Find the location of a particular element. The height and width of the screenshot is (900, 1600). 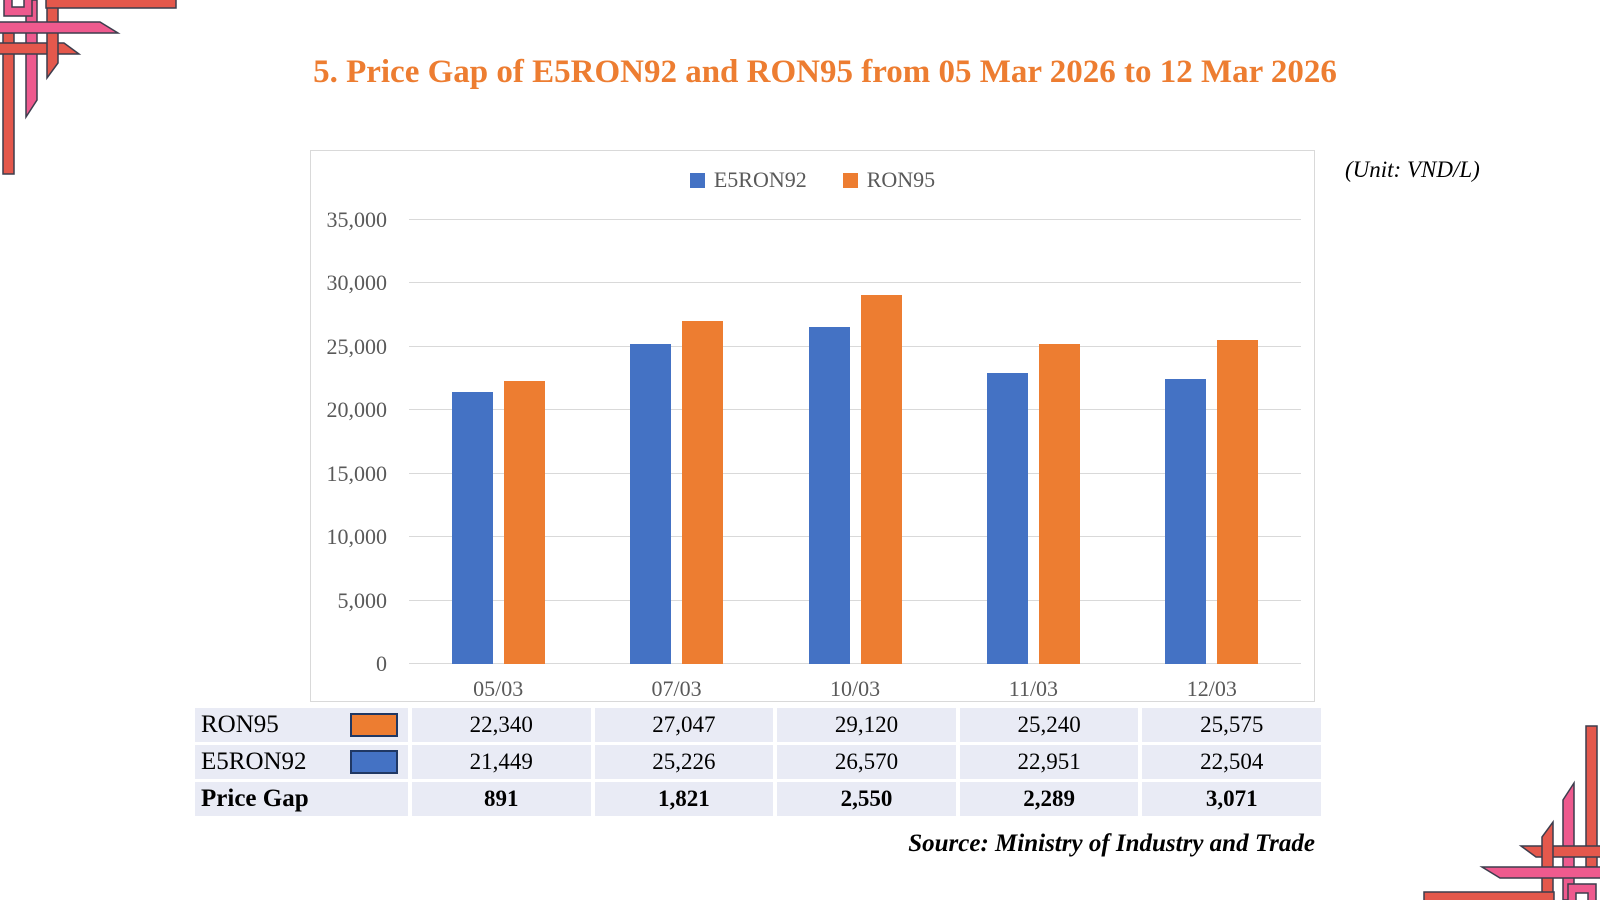

y-tick-label: 0 is located at coordinates (381, 663).